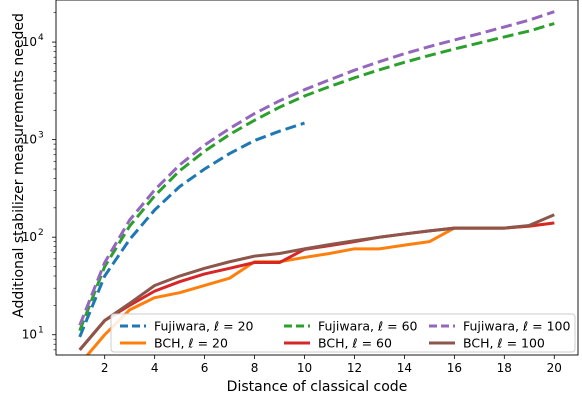  Describe the element at coordinates (41, 233) in the screenshot. I see `y-tick-exponent: 2` at that location.